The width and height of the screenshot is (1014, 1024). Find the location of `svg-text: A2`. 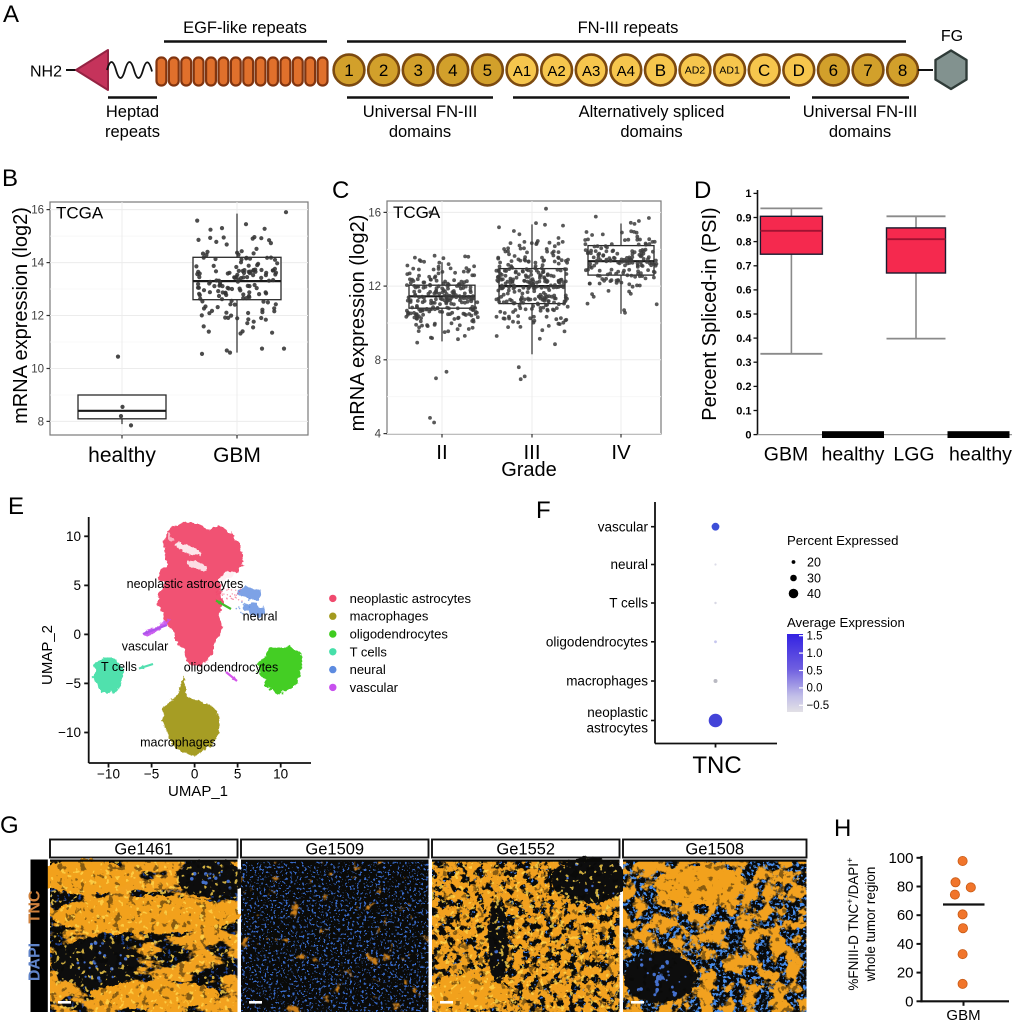

svg-text: A2 is located at coordinates (556, 71).